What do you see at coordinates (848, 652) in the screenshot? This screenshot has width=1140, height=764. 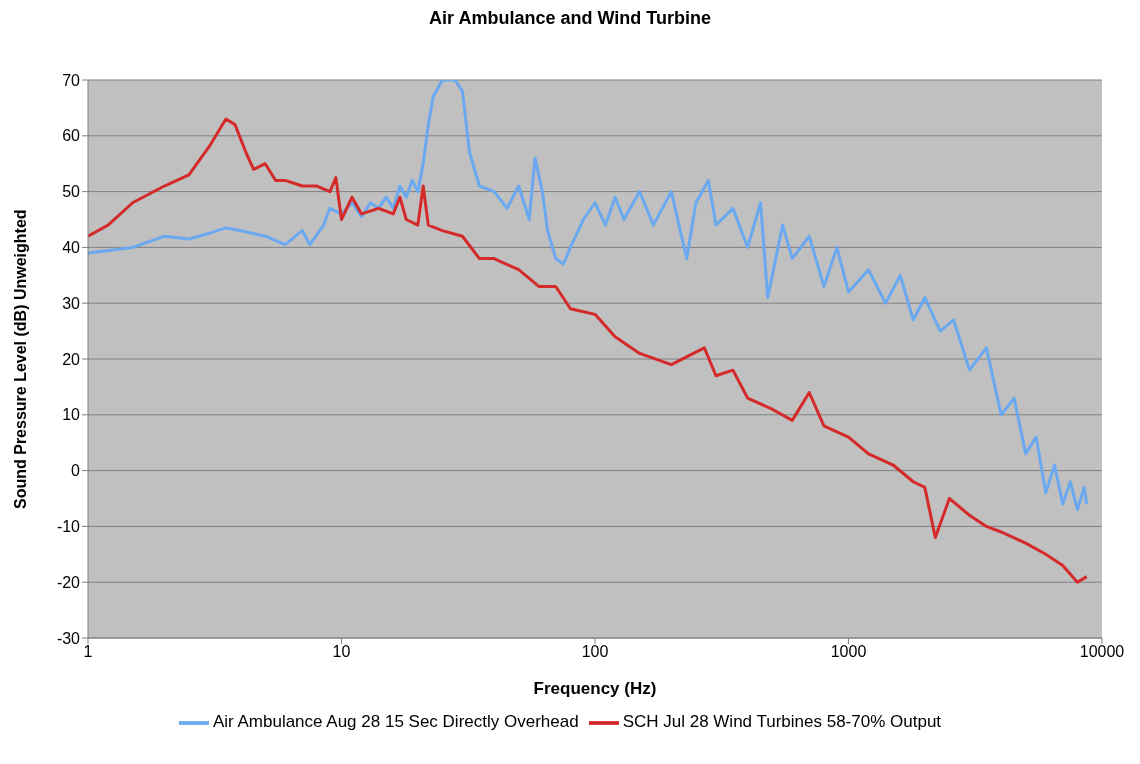 I see `x-tick-label: 1000` at bounding box center [848, 652].